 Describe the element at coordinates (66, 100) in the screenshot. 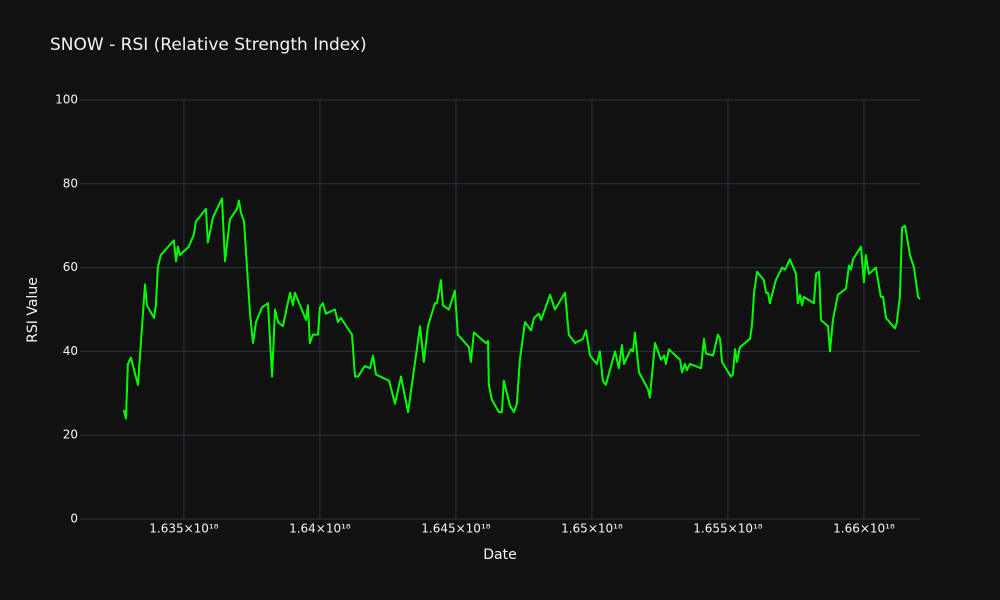

I see `y-tick-label: 100` at that location.